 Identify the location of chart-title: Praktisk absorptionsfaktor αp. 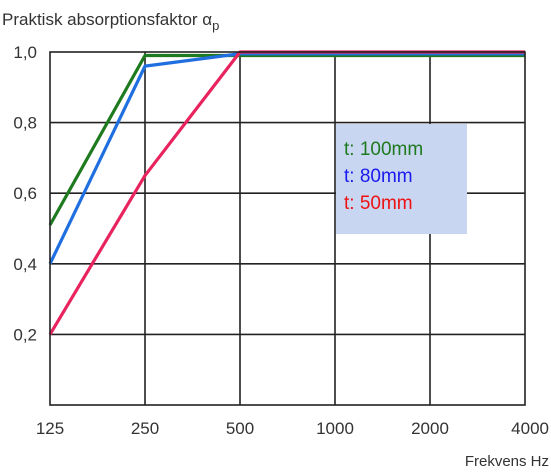
(110, 21).